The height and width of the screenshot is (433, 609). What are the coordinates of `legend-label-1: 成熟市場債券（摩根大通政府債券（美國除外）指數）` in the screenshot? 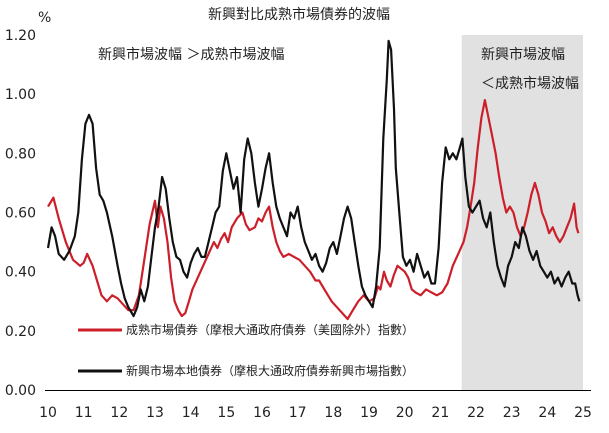 It's located at (270, 329).